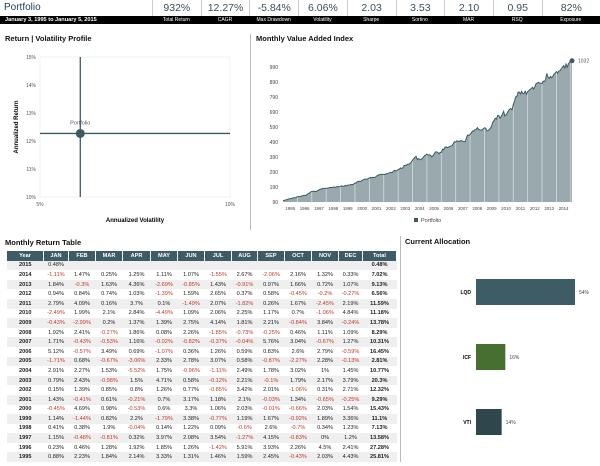 Image resolution: width=600 pixels, height=466 pixels. Describe the element at coordinates (489, 422) in the screenshot. I see `allocation-bar-vti` at that location.